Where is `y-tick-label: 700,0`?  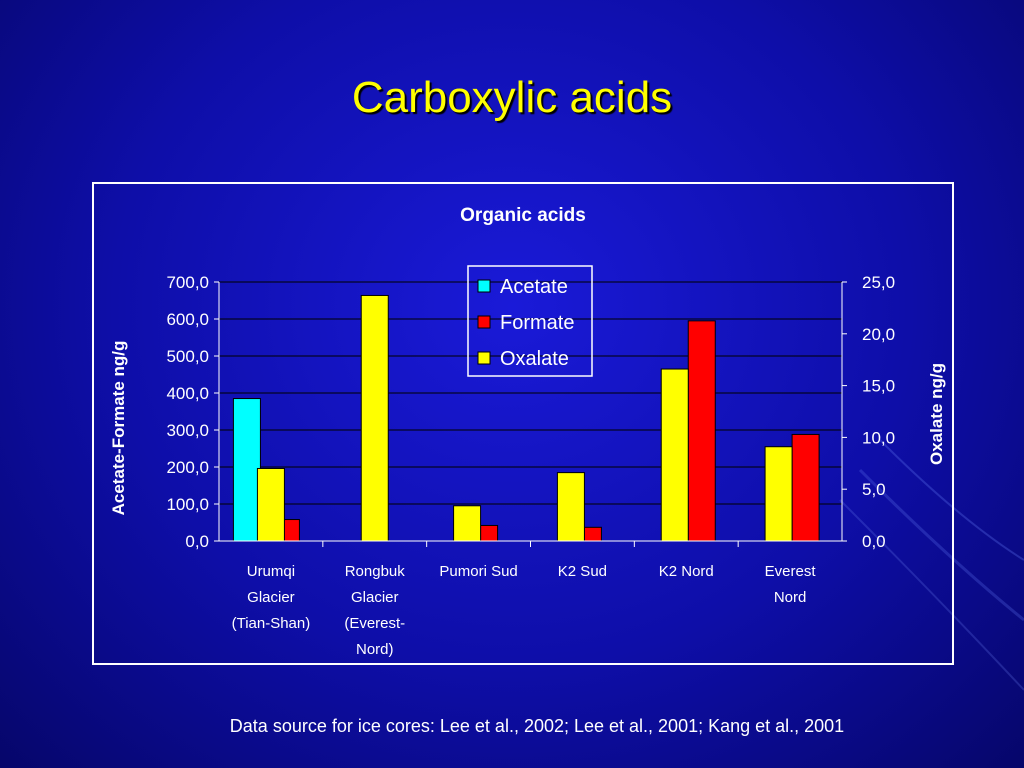 y-tick-label: 700,0 is located at coordinates (187, 282).